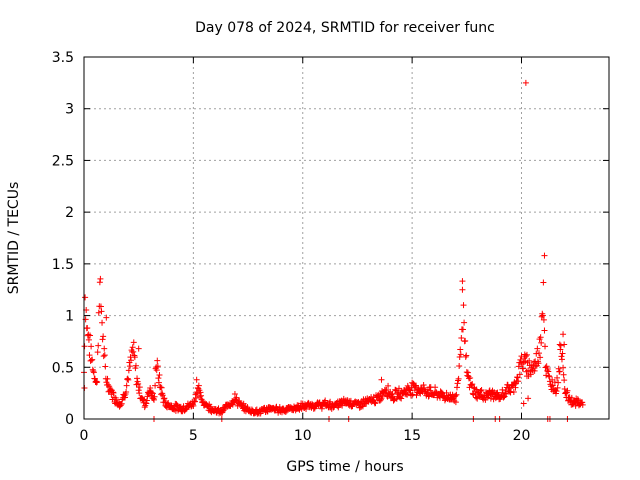 The width and height of the screenshot is (640, 480). Describe the element at coordinates (344, 467) in the screenshot. I see `x-axis-label: GPS time / hours` at that location.